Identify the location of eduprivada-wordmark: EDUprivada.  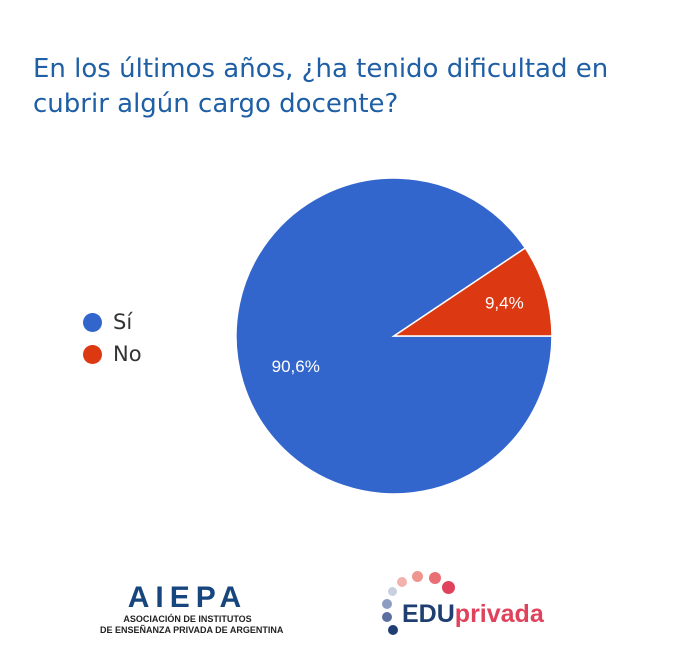
(473, 614).